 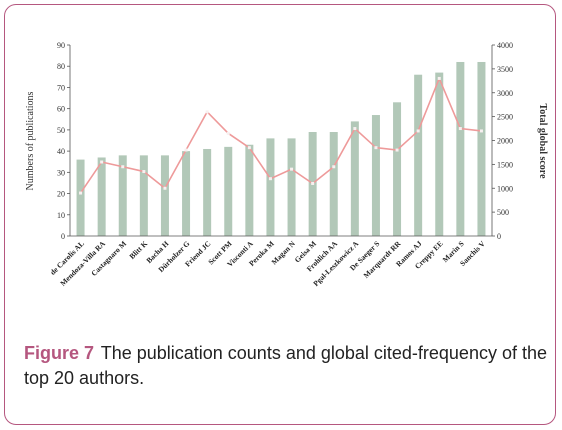 I want to click on y-tick-label: 80, so click(x=61, y=66).